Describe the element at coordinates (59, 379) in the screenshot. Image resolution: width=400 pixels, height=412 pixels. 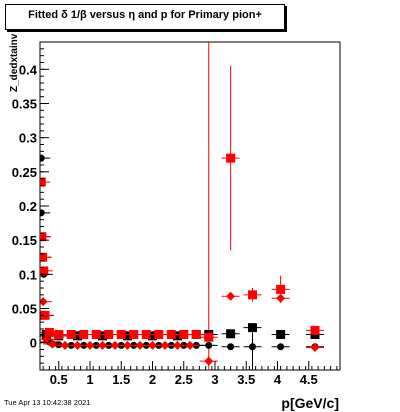
I see `x-tick-label: 0.5` at that location.